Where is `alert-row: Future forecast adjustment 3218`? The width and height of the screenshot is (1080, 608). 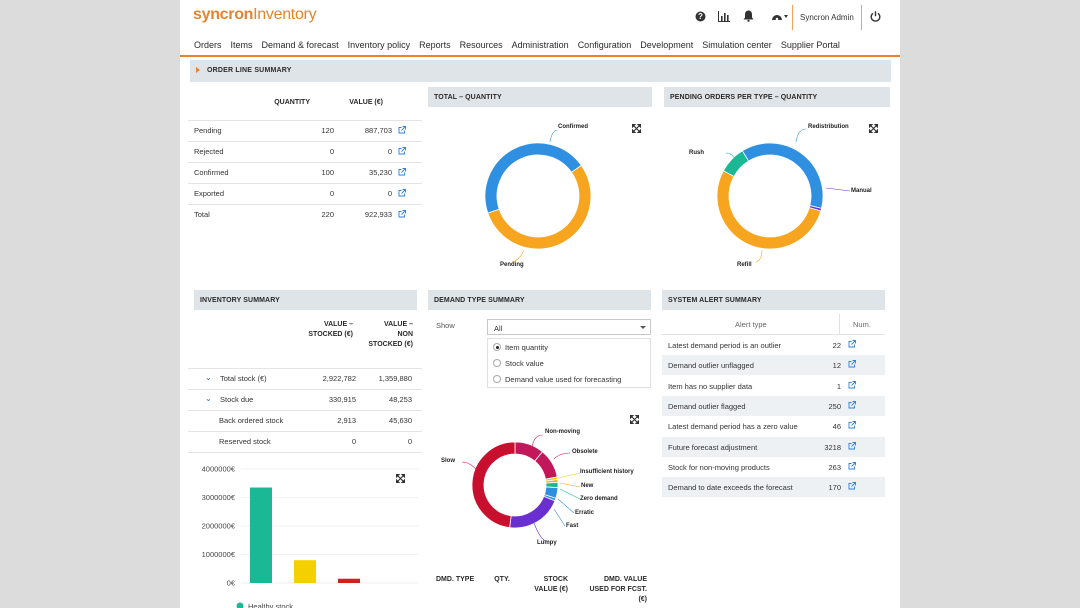
alert-row: Future forecast adjustment 3218 is located at coordinates (773, 446).